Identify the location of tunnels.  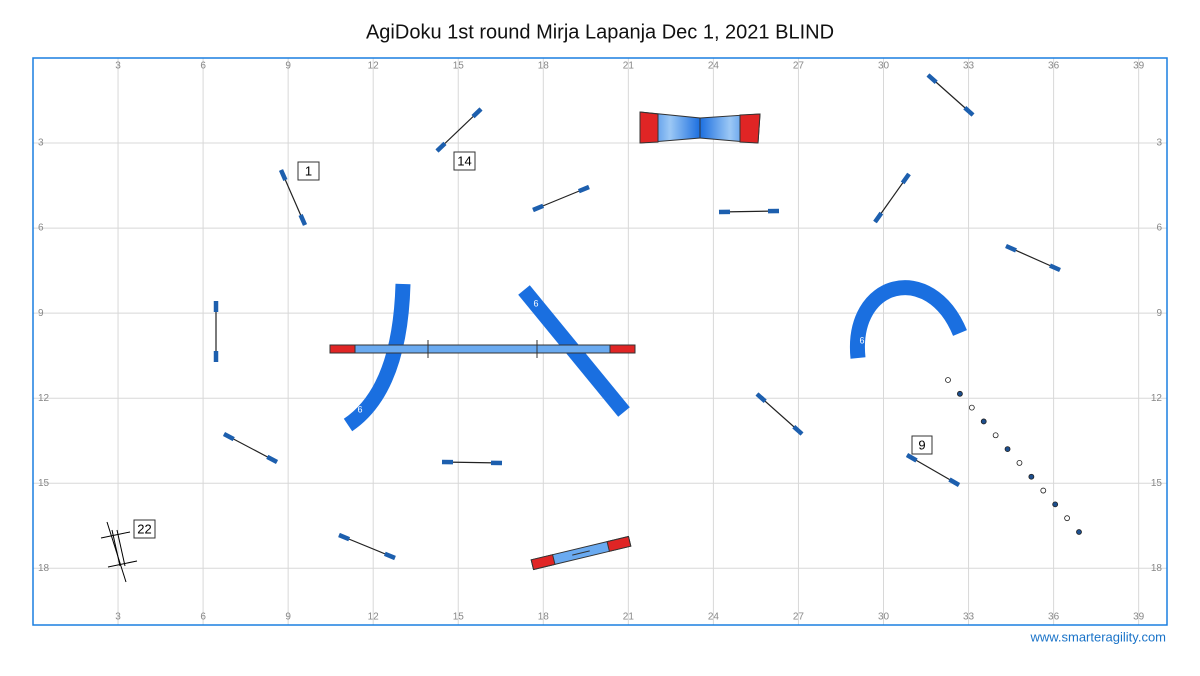
(654, 354).